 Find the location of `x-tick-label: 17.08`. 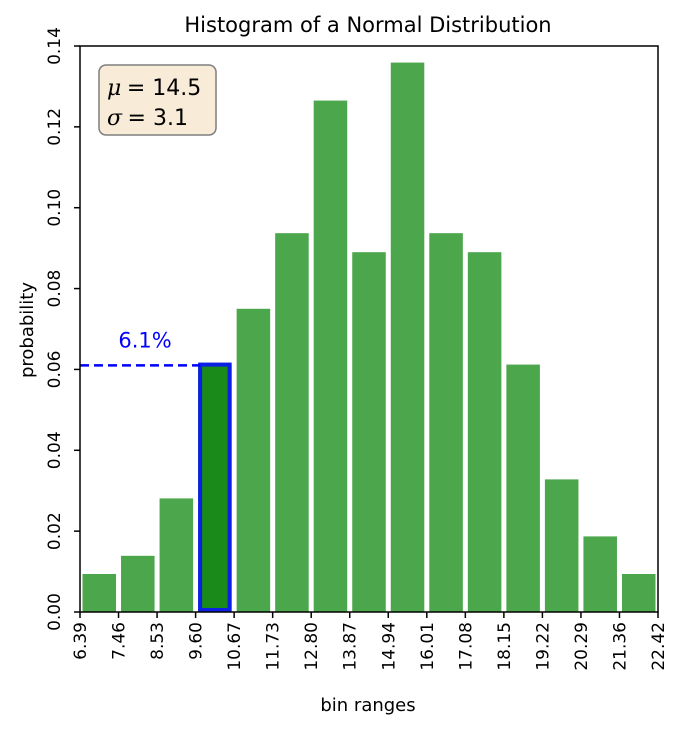

x-tick-label: 17.08 is located at coordinates (466, 646).